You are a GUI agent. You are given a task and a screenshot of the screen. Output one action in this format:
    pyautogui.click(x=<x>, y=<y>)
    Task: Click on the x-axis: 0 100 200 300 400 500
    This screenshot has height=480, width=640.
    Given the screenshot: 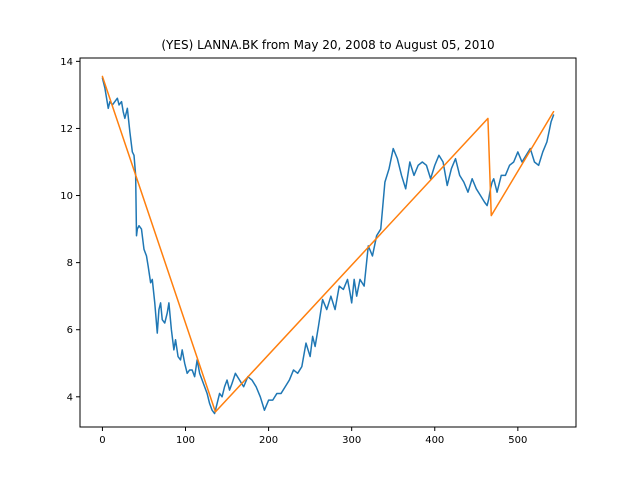 What is the action you would take?
    pyautogui.click(x=313, y=436)
    